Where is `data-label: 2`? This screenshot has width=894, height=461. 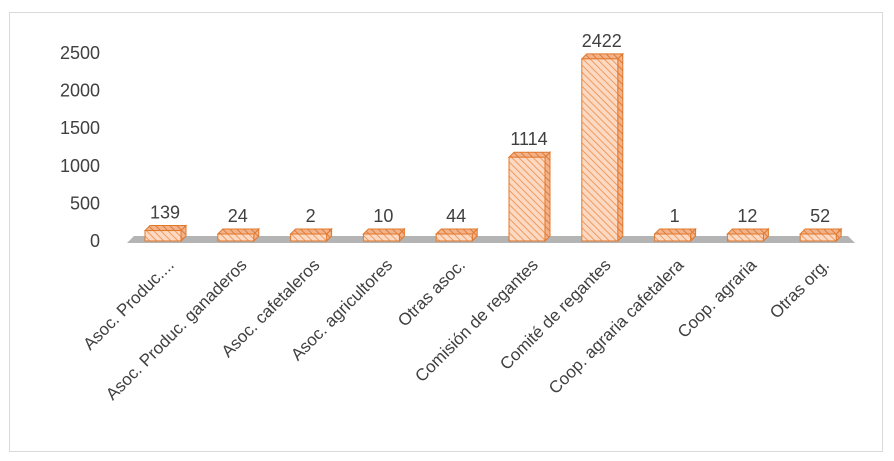
data-label: 2 is located at coordinates (311, 216).